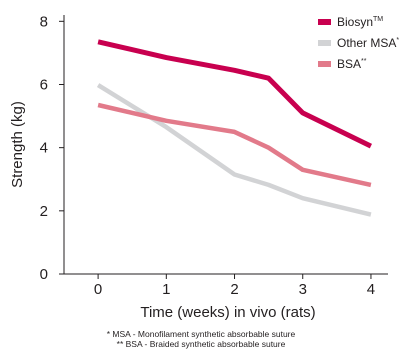  Describe the element at coordinates (368, 43) in the screenshot. I see `legend-label-other-msa: Other MSA*` at that location.